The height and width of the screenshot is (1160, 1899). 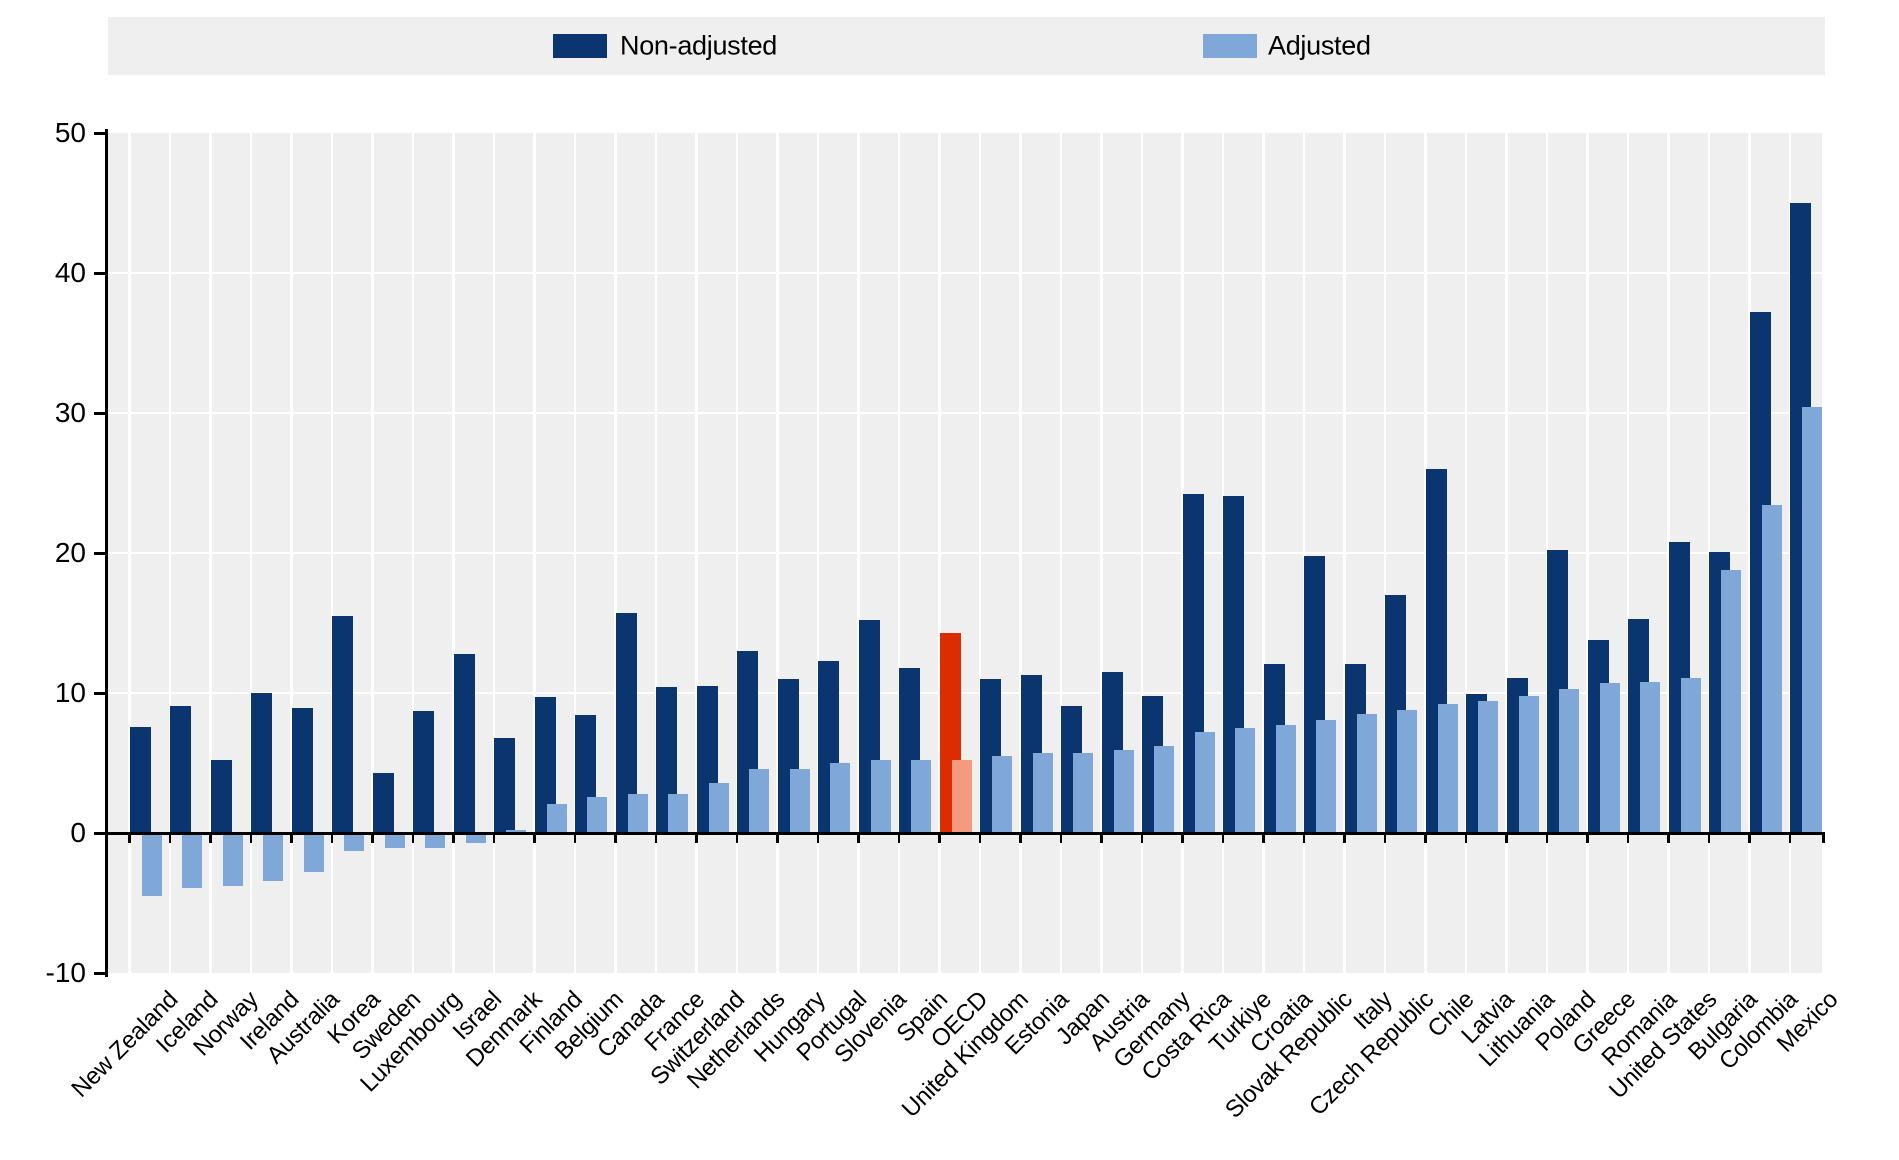 I want to click on bar-non-adjusted-canada, so click(x=626, y=723).